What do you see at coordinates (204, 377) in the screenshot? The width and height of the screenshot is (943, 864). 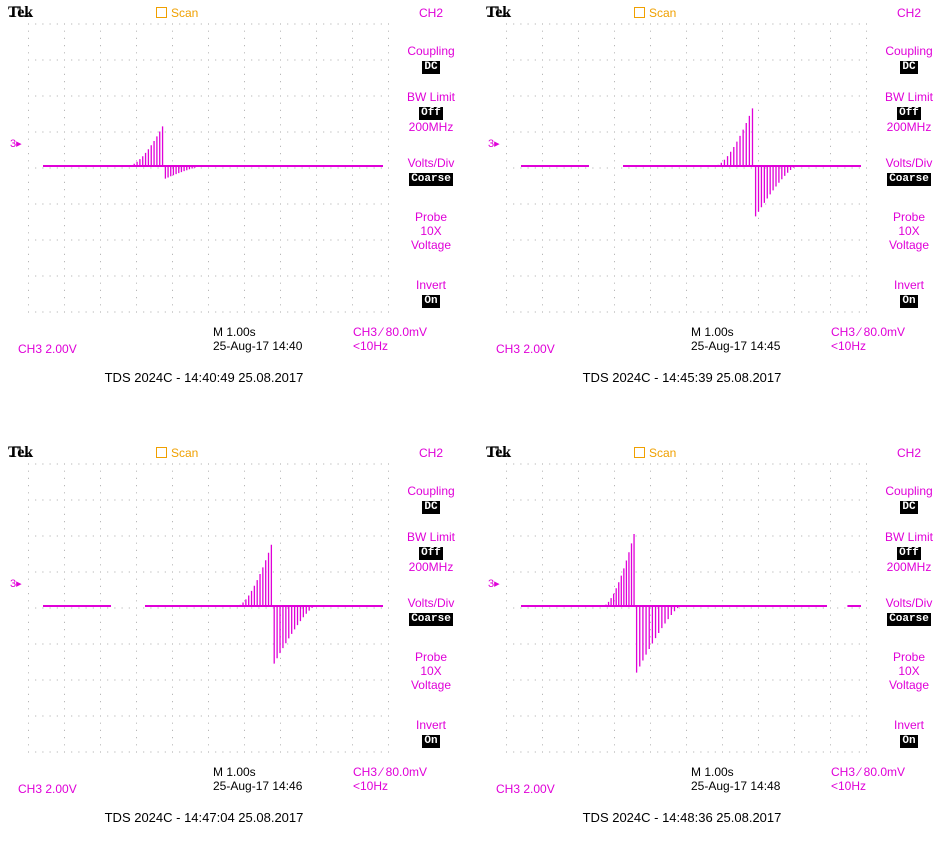 I see `capture-caption: TDS 2024C - 14:40:49 25.08.2017` at bounding box center [204, 377].